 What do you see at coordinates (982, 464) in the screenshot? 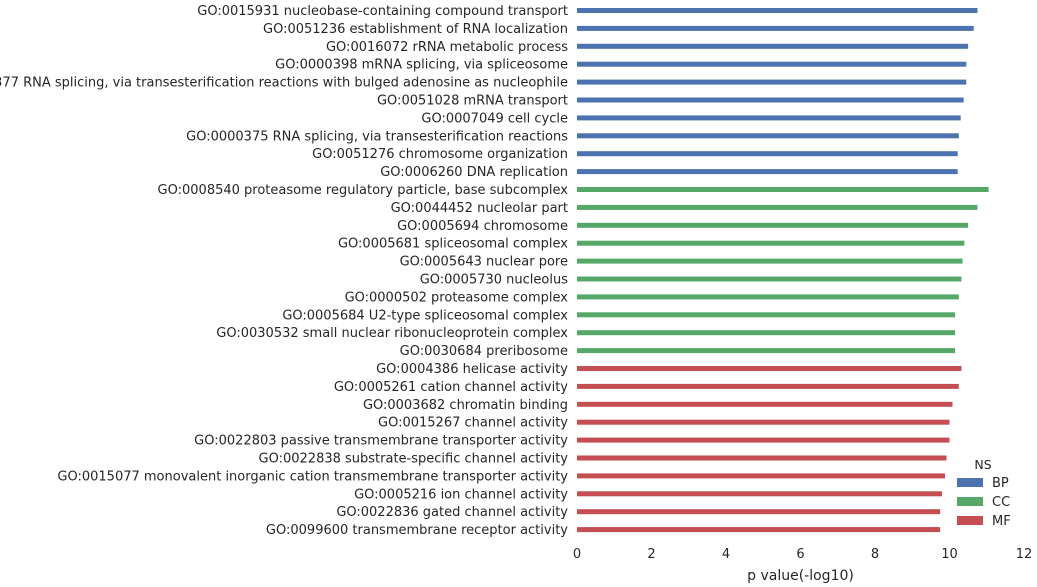
I see `legend-title: NS` at bounding box center [982, 464].